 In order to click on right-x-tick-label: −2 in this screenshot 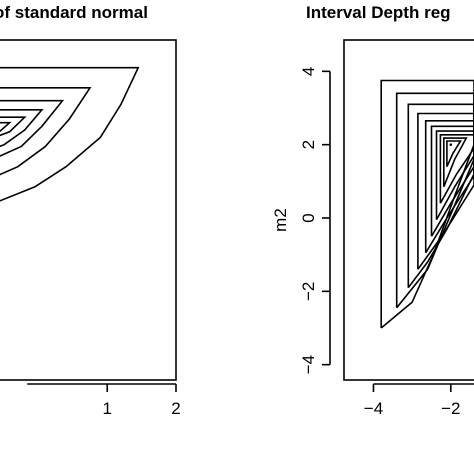, I will do `click(450, 408)`.